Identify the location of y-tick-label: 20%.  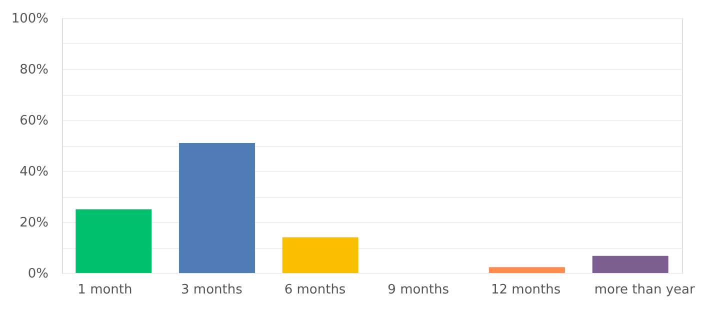
(34, 223).